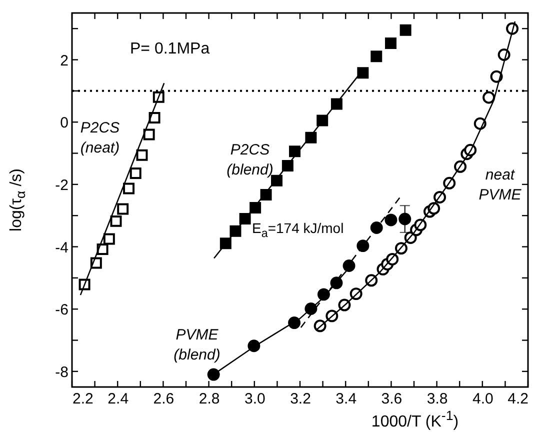  Describe the element at coordinates (118, 399) in the screenshot. I see `x-tick-label: 2.4` at that location.